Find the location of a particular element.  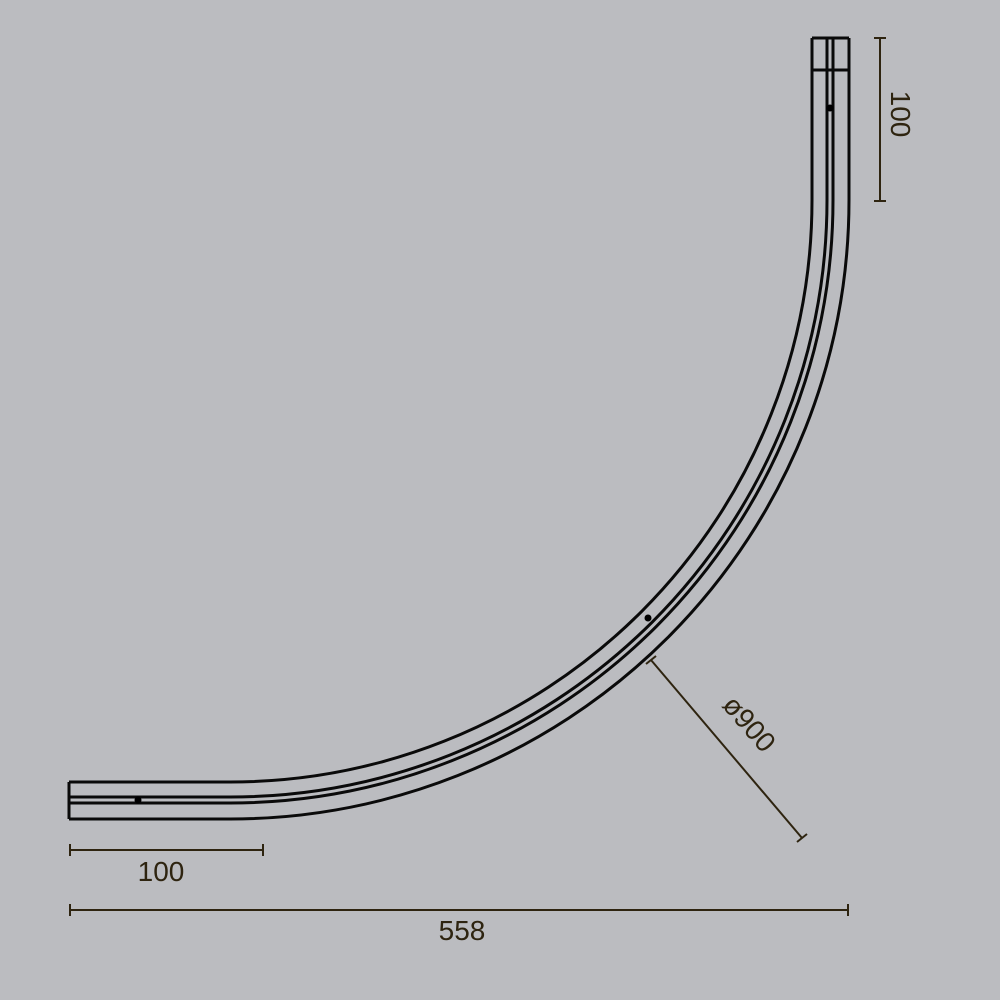

label-horizontal-100: 100 is located at coordinates (161, 871).